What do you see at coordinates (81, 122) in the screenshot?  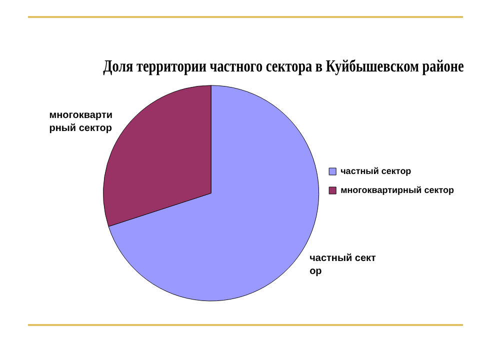 I see `slice-label: многоквартирный сектор` at bounding box center [81, 122].